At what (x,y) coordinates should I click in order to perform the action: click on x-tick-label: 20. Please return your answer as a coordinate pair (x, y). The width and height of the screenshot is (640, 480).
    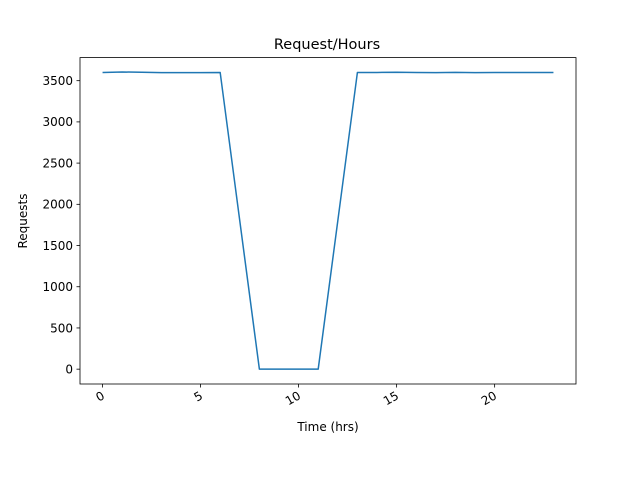
    Looking at the image, I should click on (489, 398).